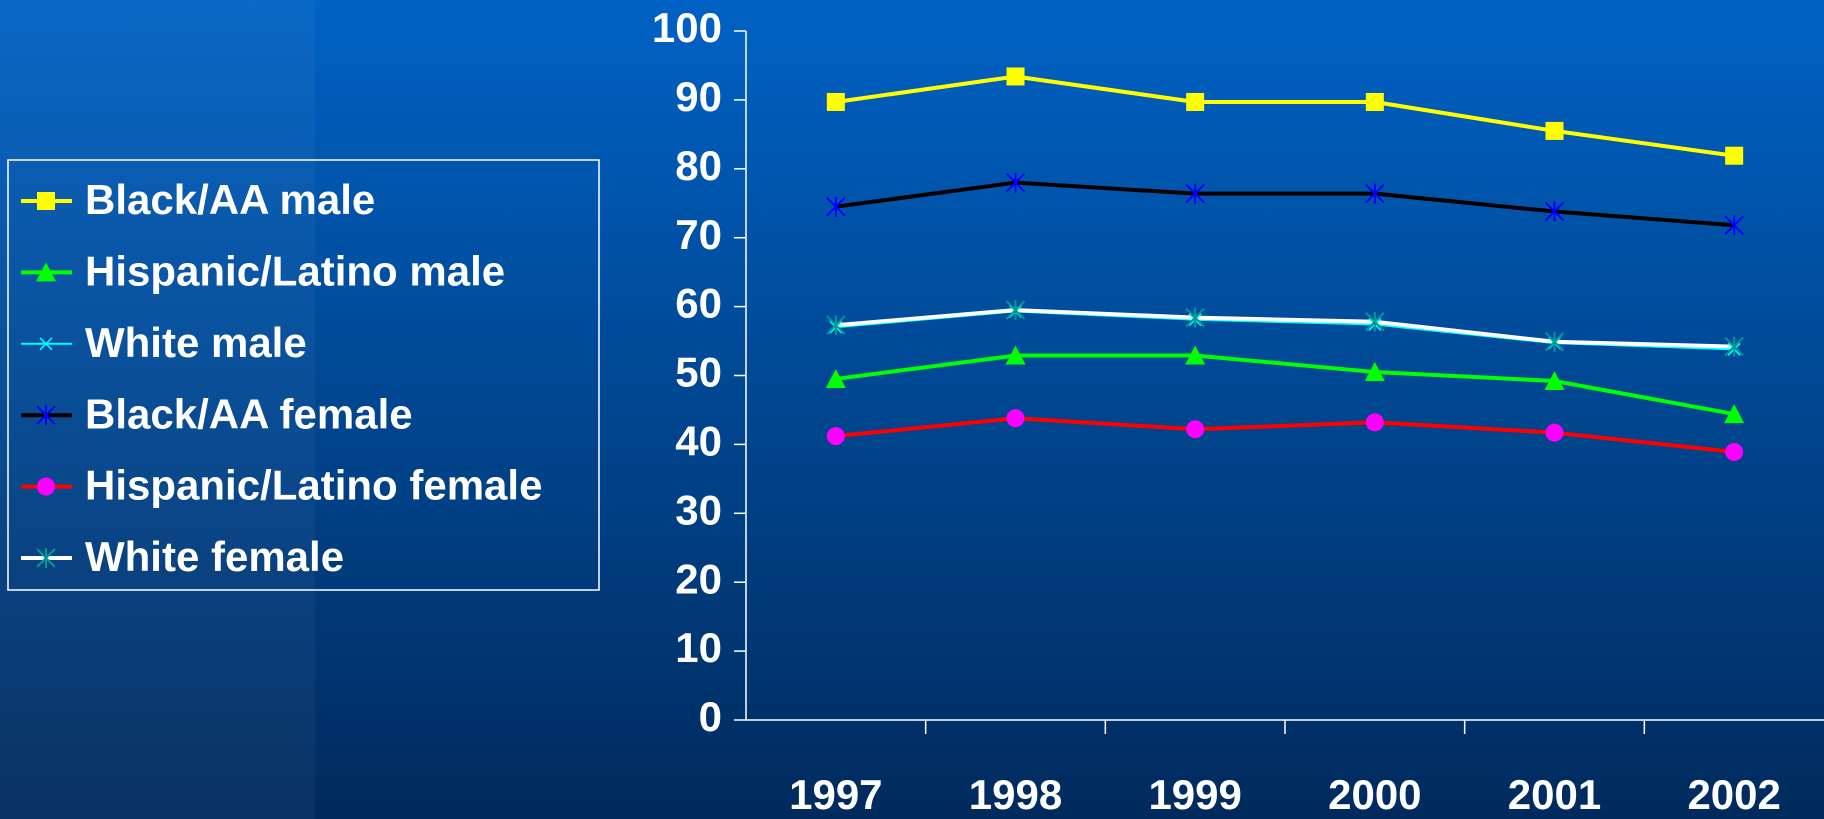 This screenshot has width=1824, height=819. What do you see at coordinates (698, 234) in the screenshot?
I see `y-tick-label: 70` at bounding box center [698, 234].